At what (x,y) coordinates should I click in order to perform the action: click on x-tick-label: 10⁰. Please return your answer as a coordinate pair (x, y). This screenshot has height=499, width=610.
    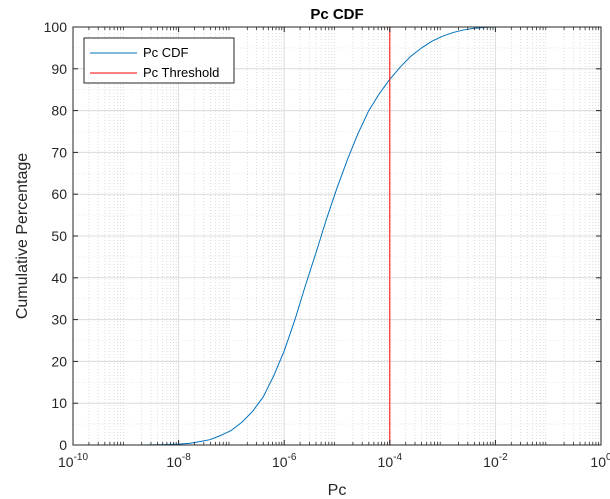
    Looking at the image, I should click on (600, 461).